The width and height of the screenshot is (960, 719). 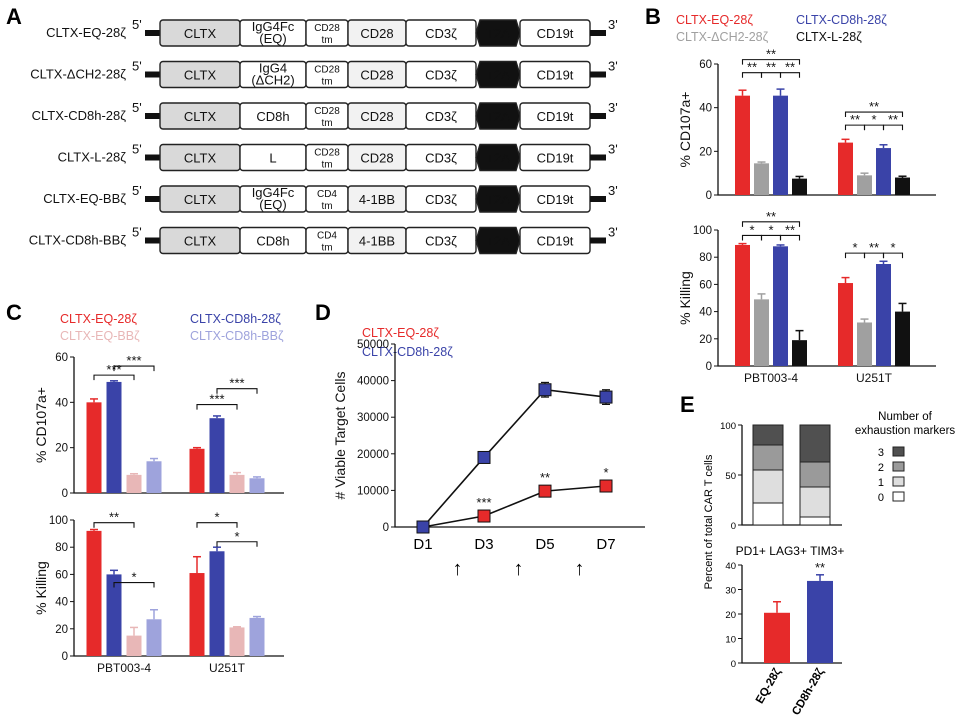 What do you see at coordinates (687, 404) in the screenshot?
I see `panel-e-label: E` at bounding box center [687, 404].